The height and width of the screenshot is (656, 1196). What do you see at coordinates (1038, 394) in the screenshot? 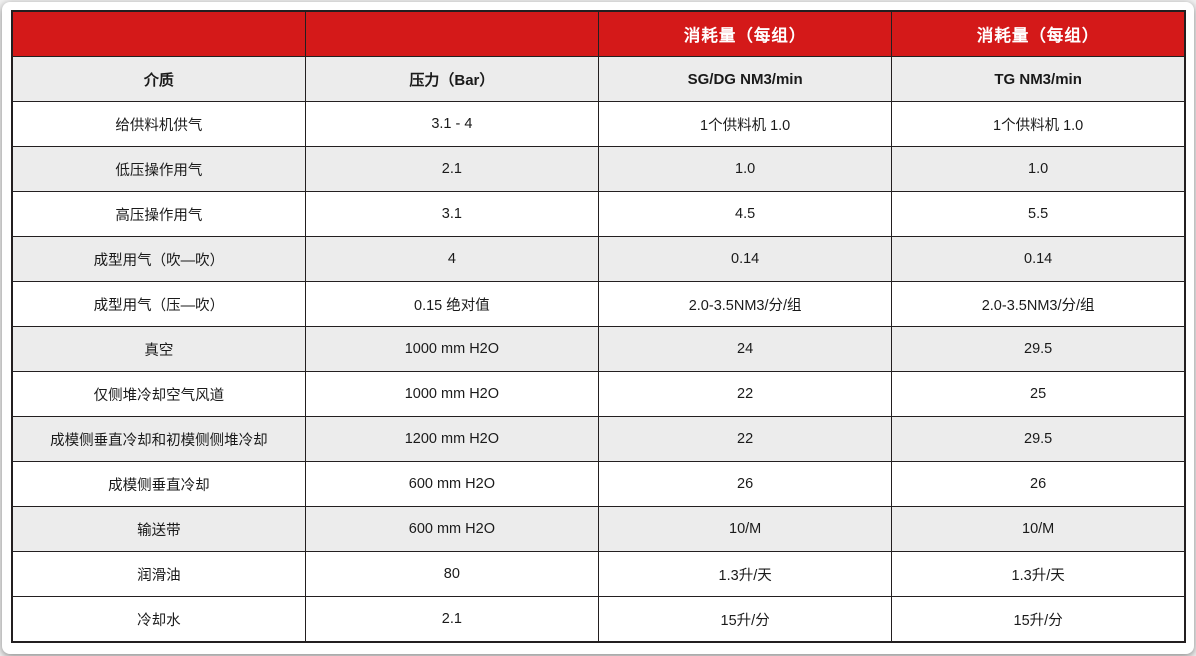
I see `tg-cell: 25` at bounding box center [1038, 394].